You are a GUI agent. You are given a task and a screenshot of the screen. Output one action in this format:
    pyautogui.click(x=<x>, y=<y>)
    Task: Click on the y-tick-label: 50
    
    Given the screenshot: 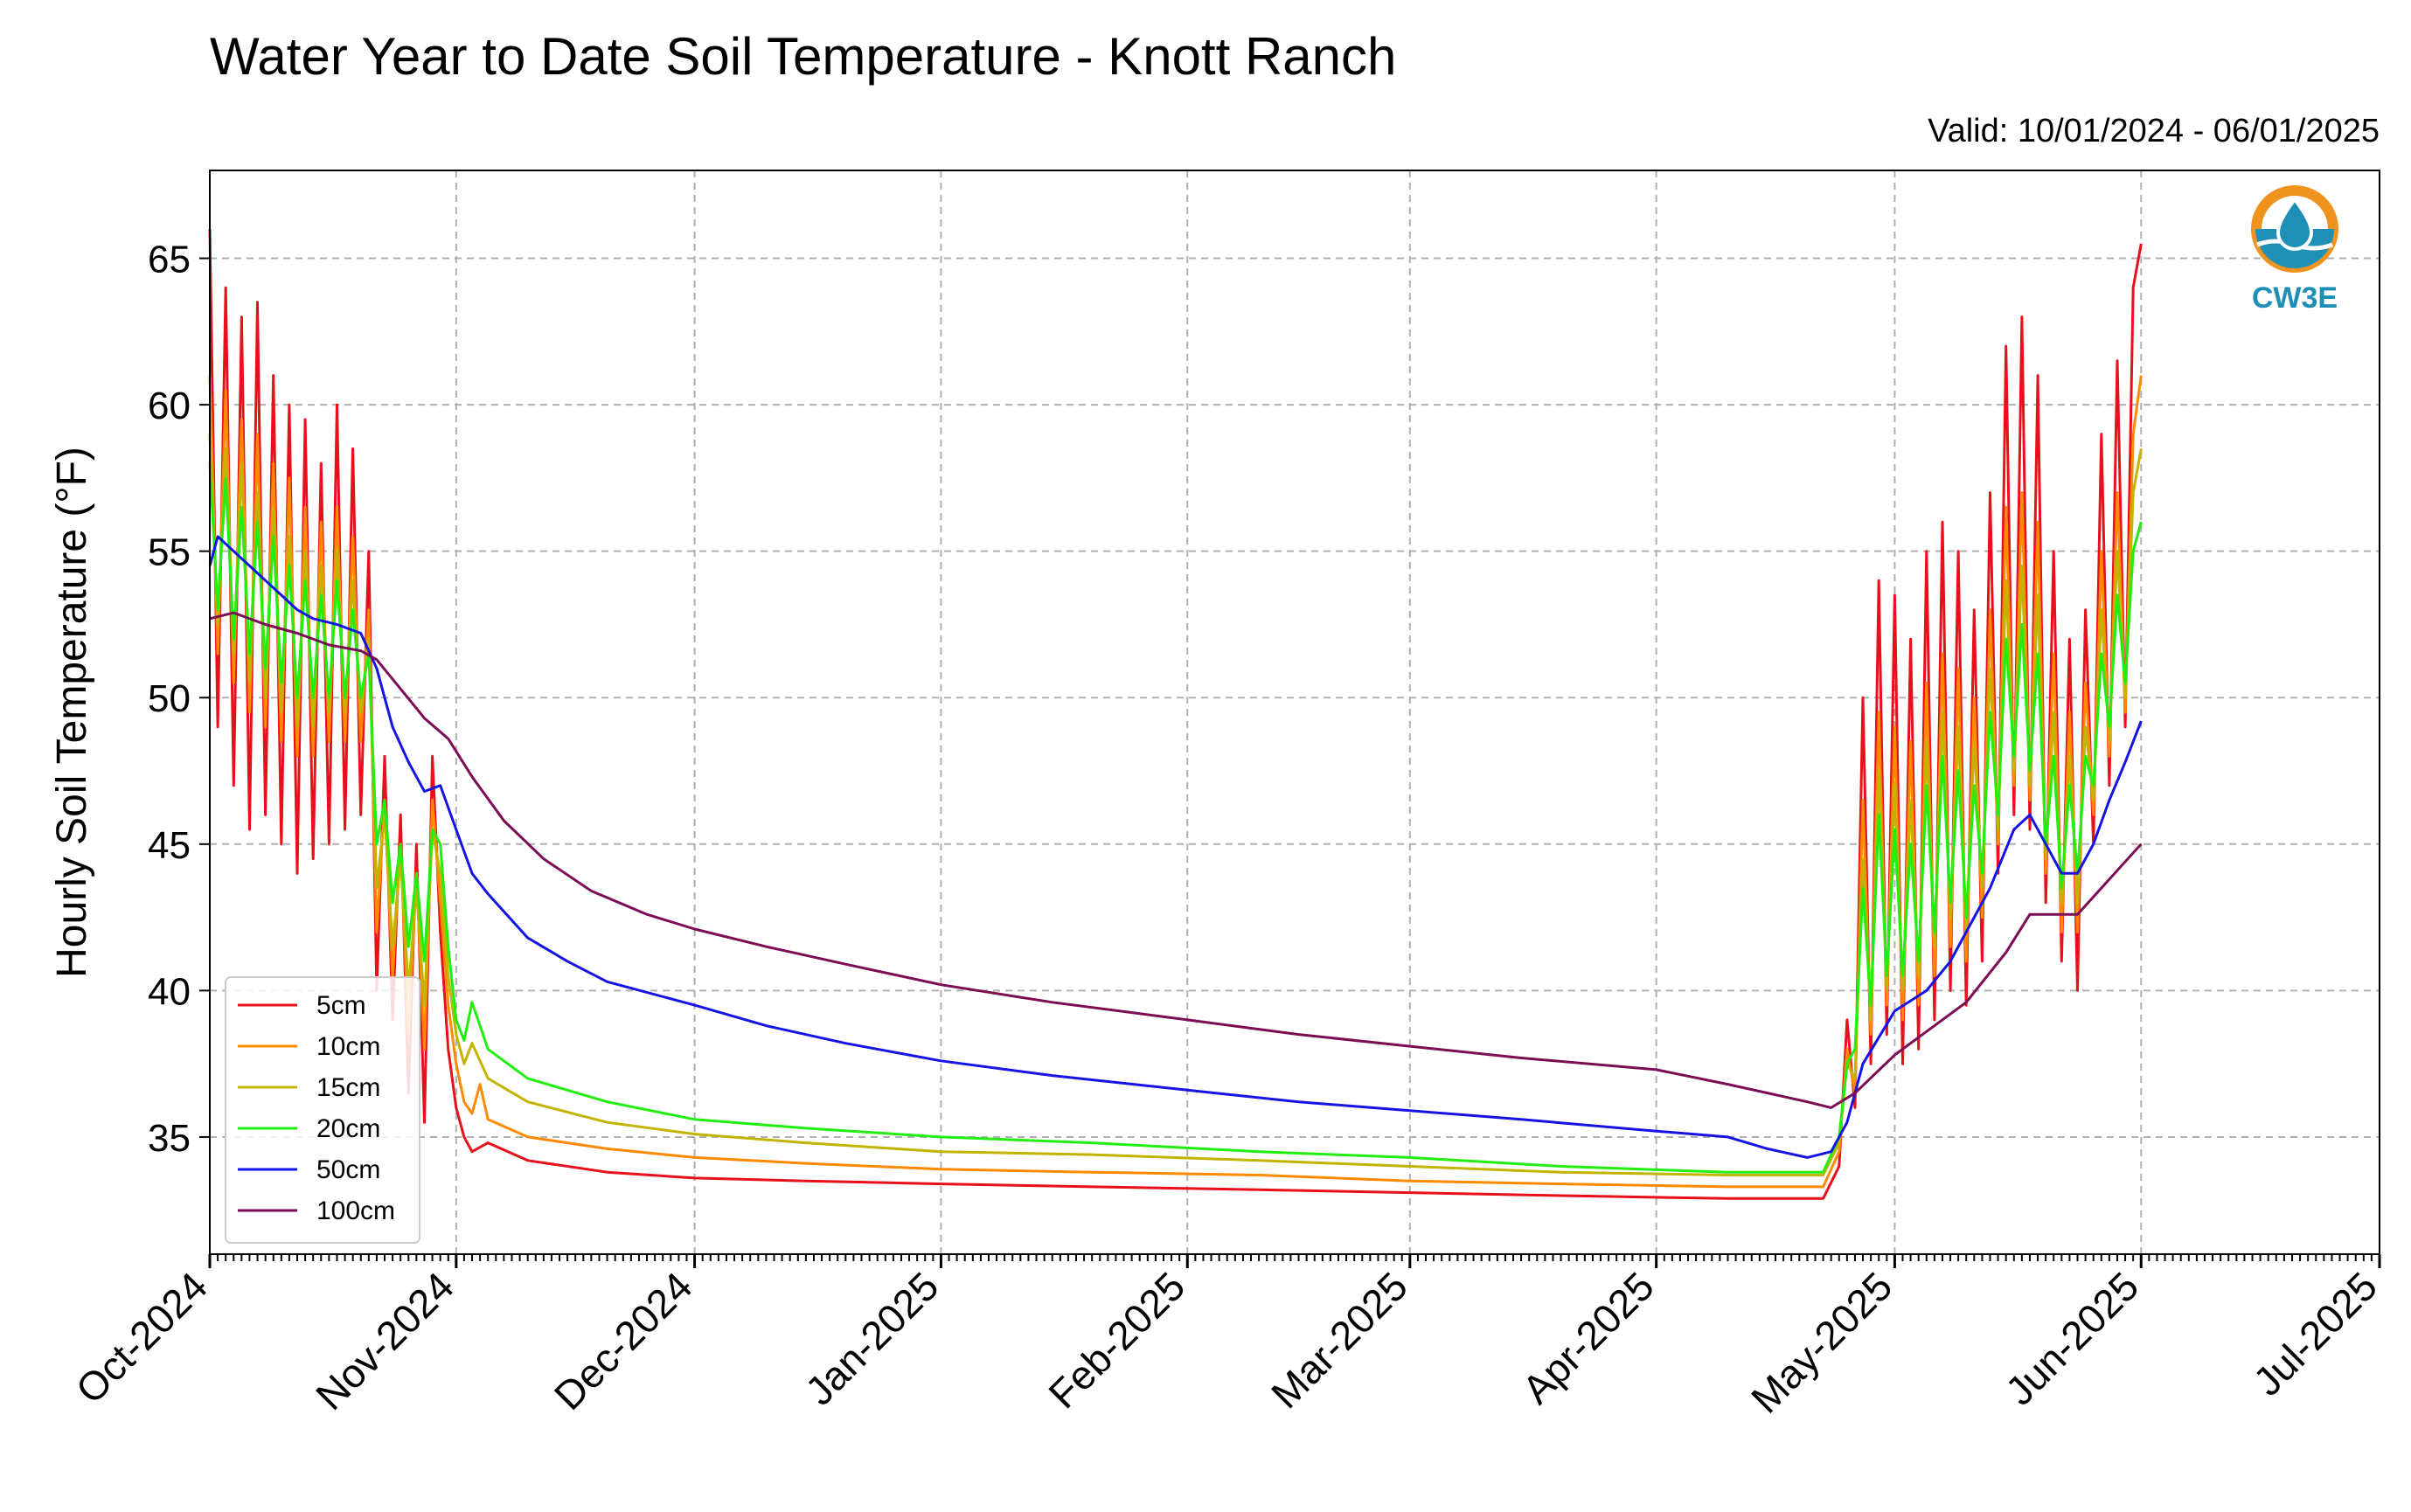 What is the action you would take?
    pyautogui.click(x=169, y=698)
    